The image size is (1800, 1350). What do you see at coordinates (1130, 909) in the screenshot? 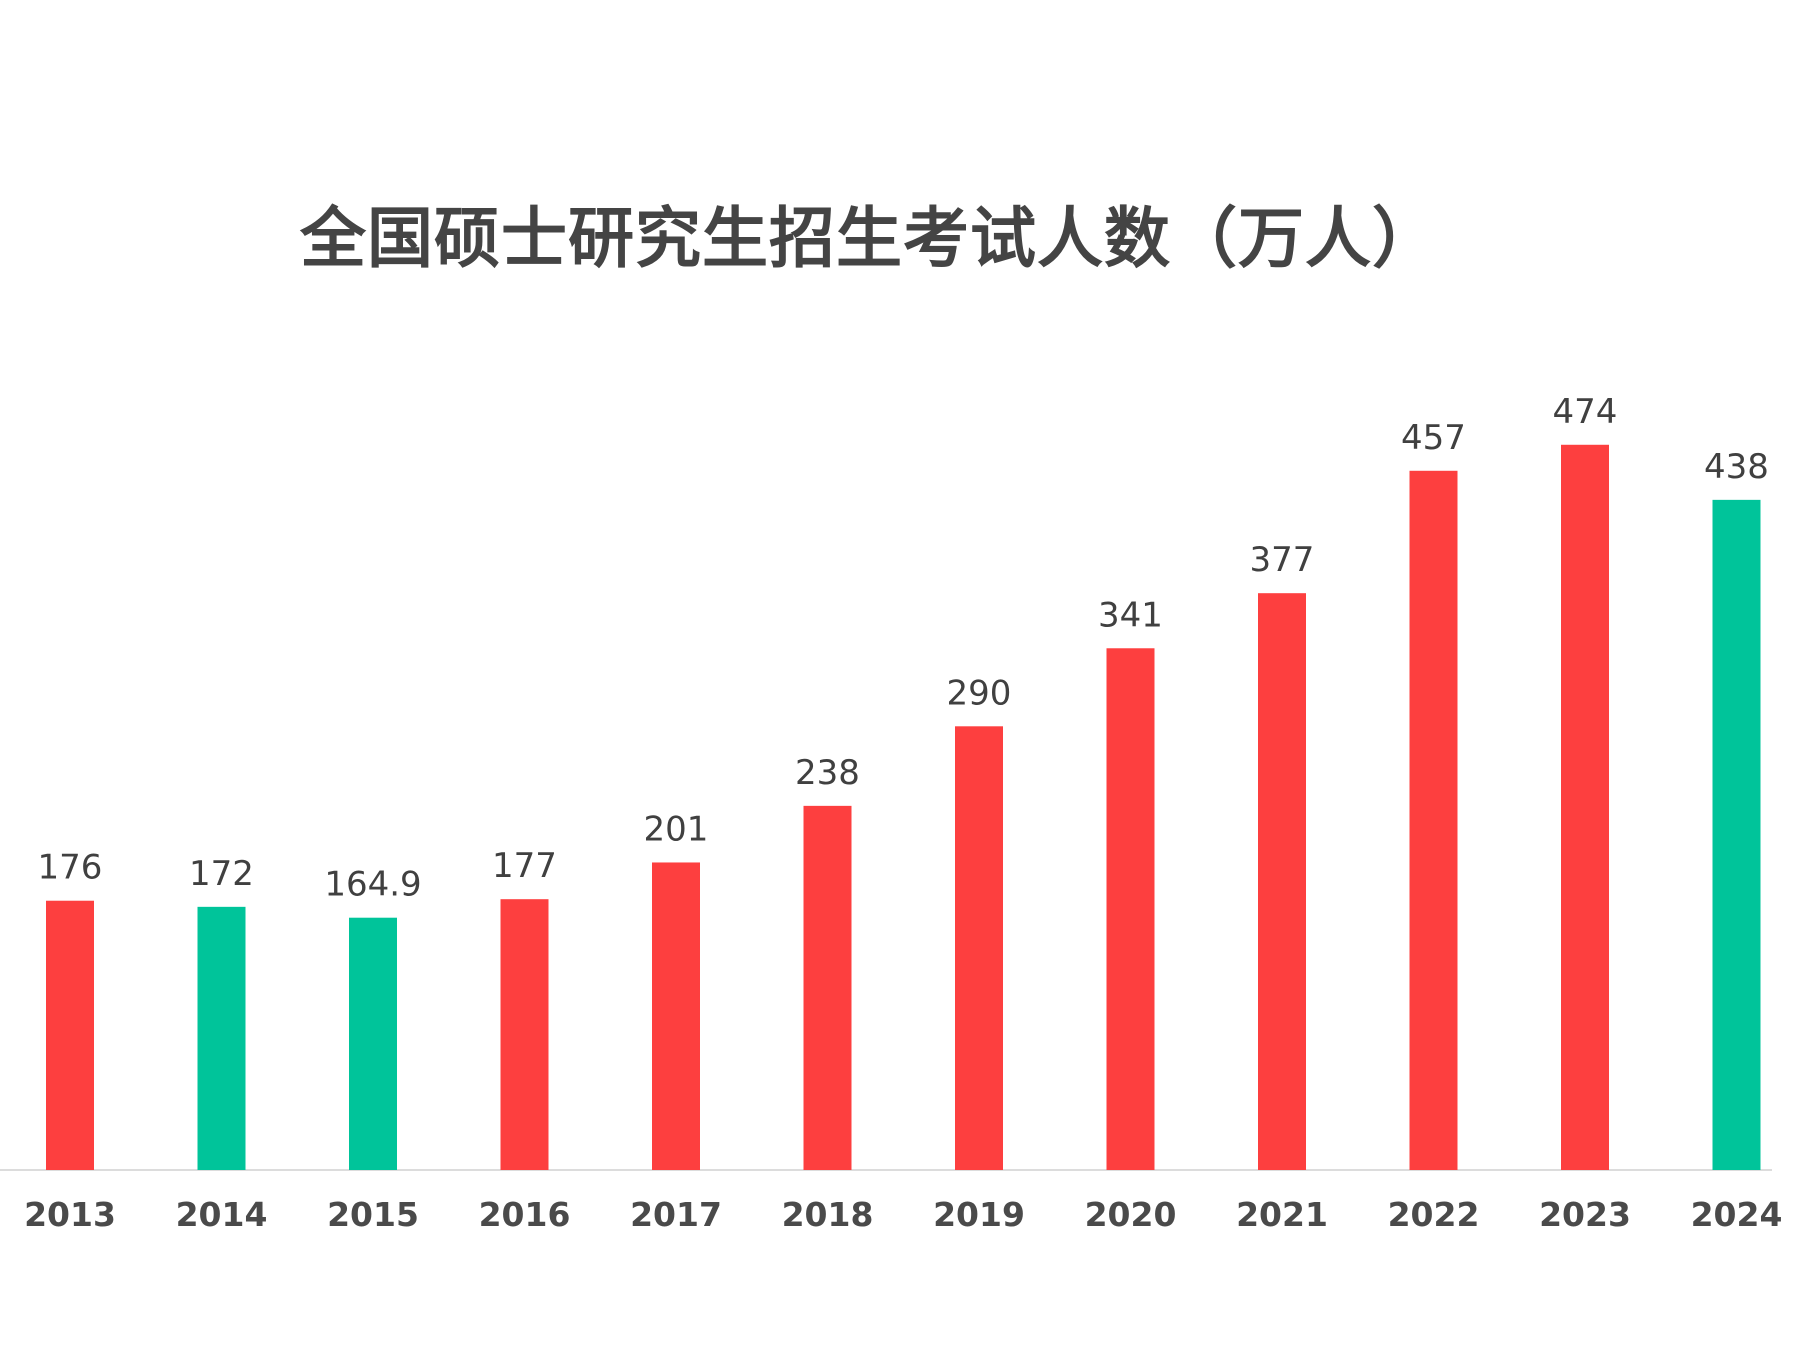
I see `bar-2020` at bounding box center [1130, 909].